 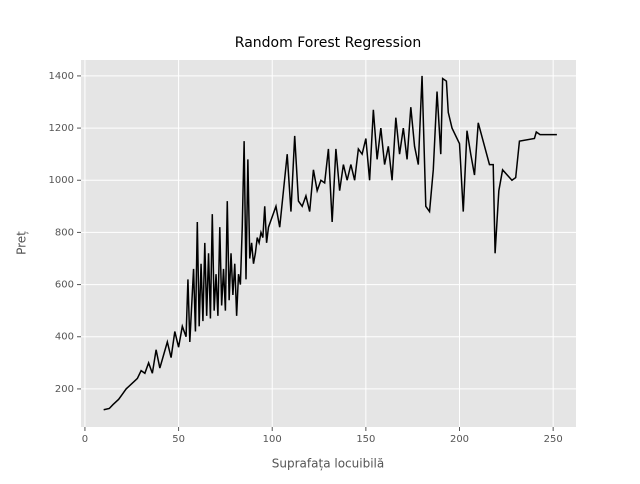 I want to click on y-tick-label: 800, so click(x=64, y=232).